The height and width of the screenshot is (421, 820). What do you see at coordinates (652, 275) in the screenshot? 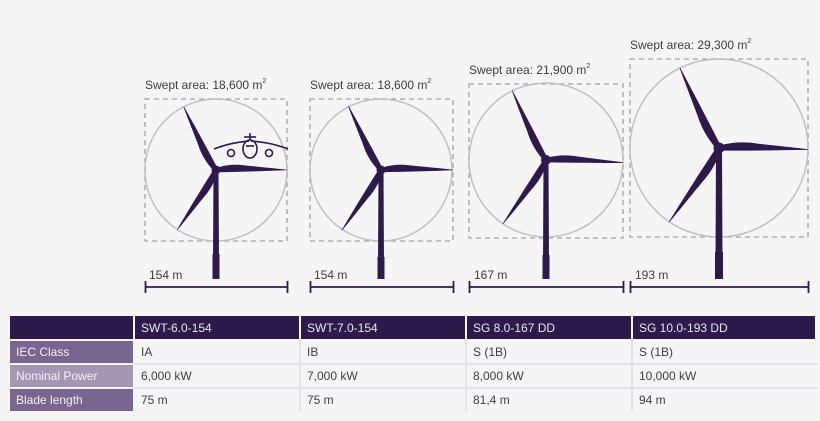
I see `rotor-diameter-label-4: 193 m` at bounding box center [652, 275].